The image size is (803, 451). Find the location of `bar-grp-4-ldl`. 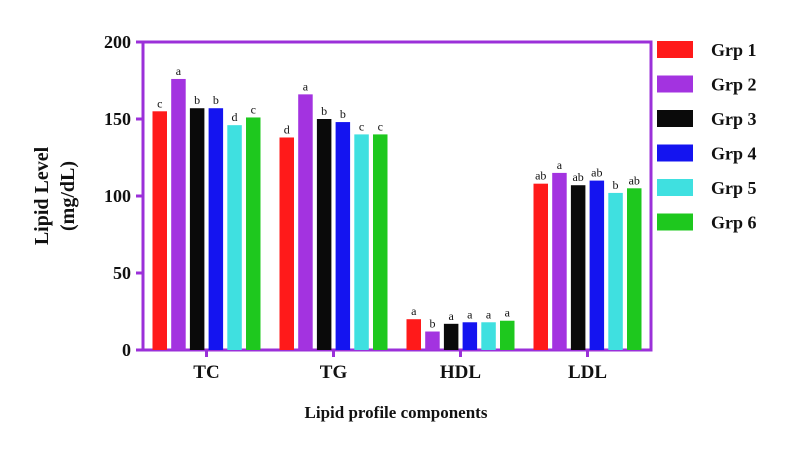

bar-grp-4-ldl is located at coordinates (597, 265).